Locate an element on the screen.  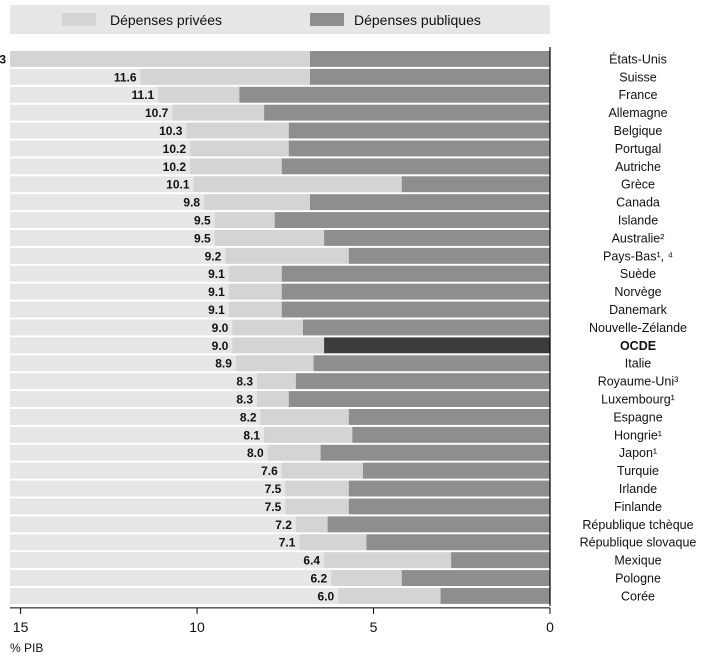
legend-label-private: Dépenses privées is located at coordinates (166, 20).